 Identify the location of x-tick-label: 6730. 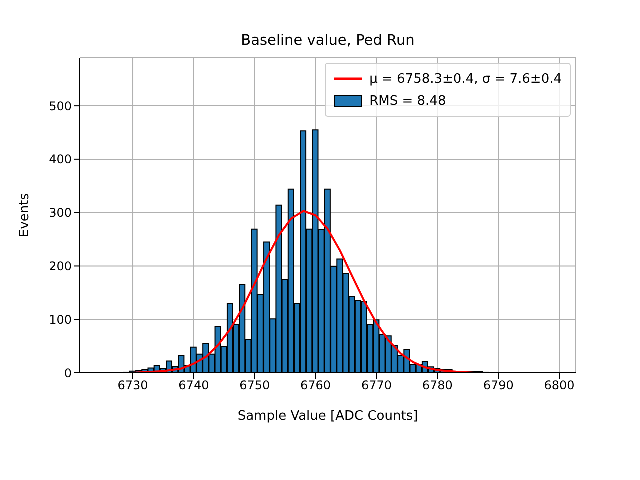
(133, 385).